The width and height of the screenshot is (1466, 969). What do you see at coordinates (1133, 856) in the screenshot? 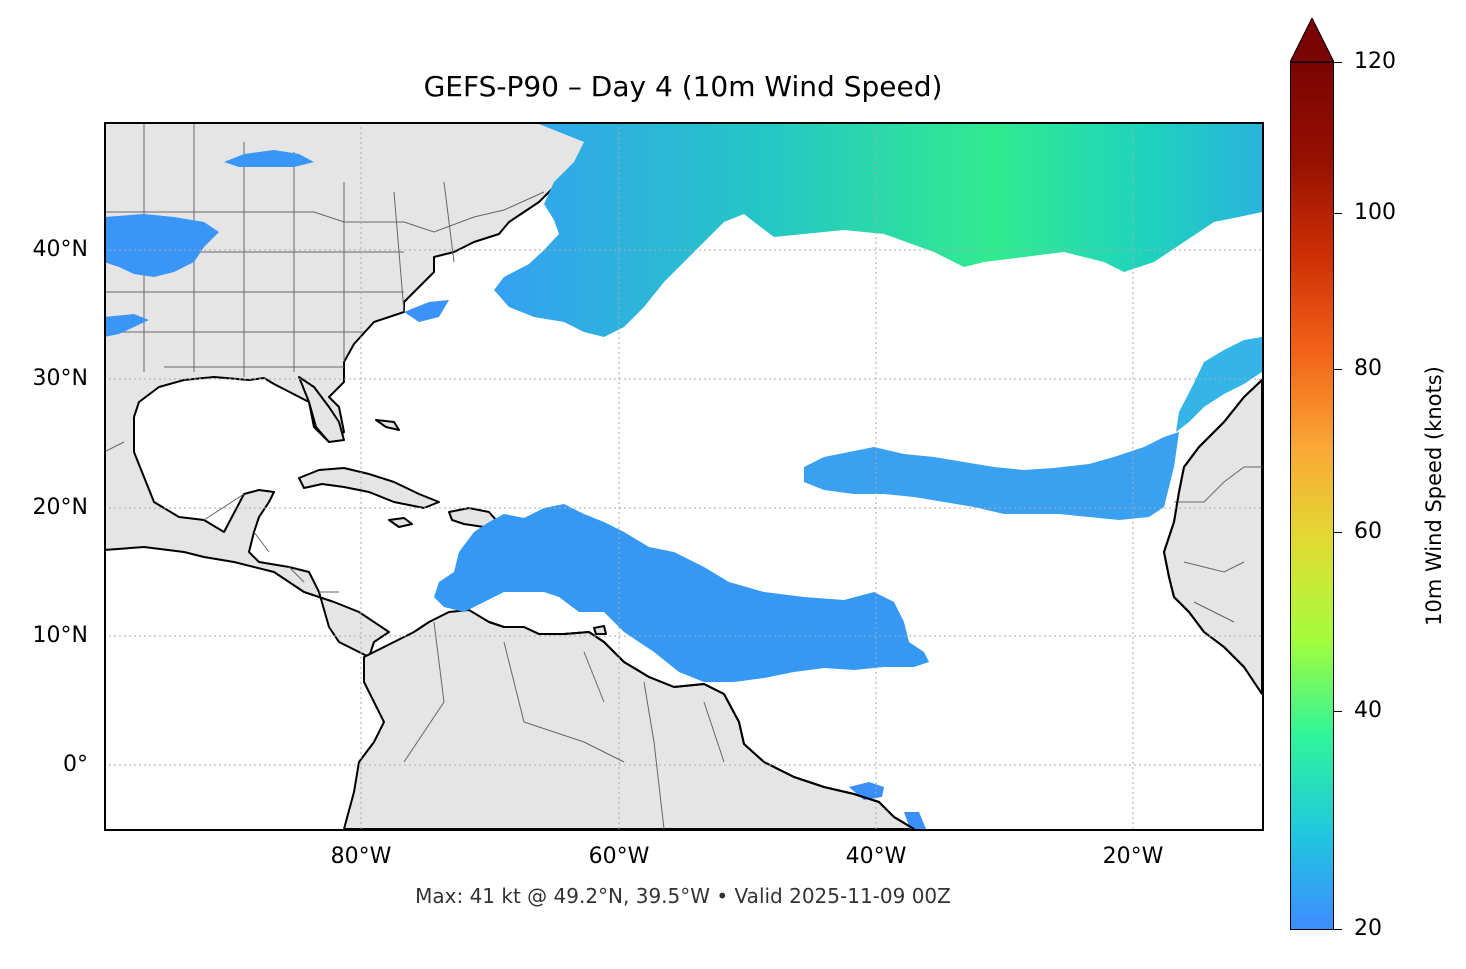
I see `lon-label-20w: 20°W` at bounding box center [1133, 856].